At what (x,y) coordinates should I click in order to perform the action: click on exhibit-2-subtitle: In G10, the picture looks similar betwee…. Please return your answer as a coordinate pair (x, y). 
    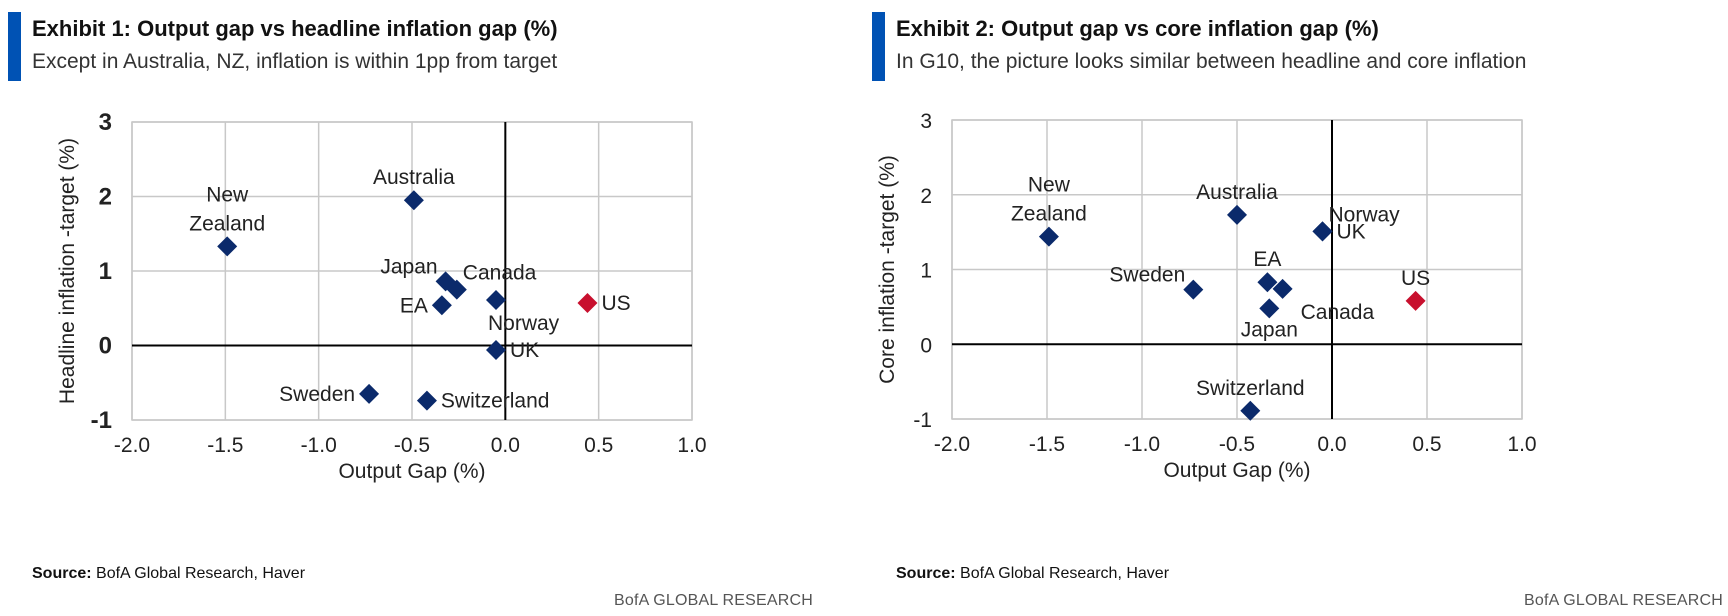
    Looking at the image, I should click on (1211, 61).